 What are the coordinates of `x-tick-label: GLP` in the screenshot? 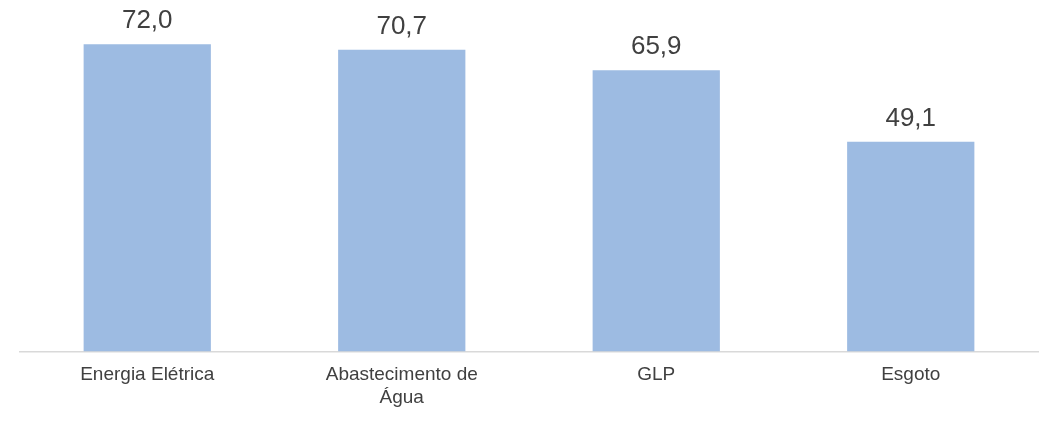 It's located at (656, 374).